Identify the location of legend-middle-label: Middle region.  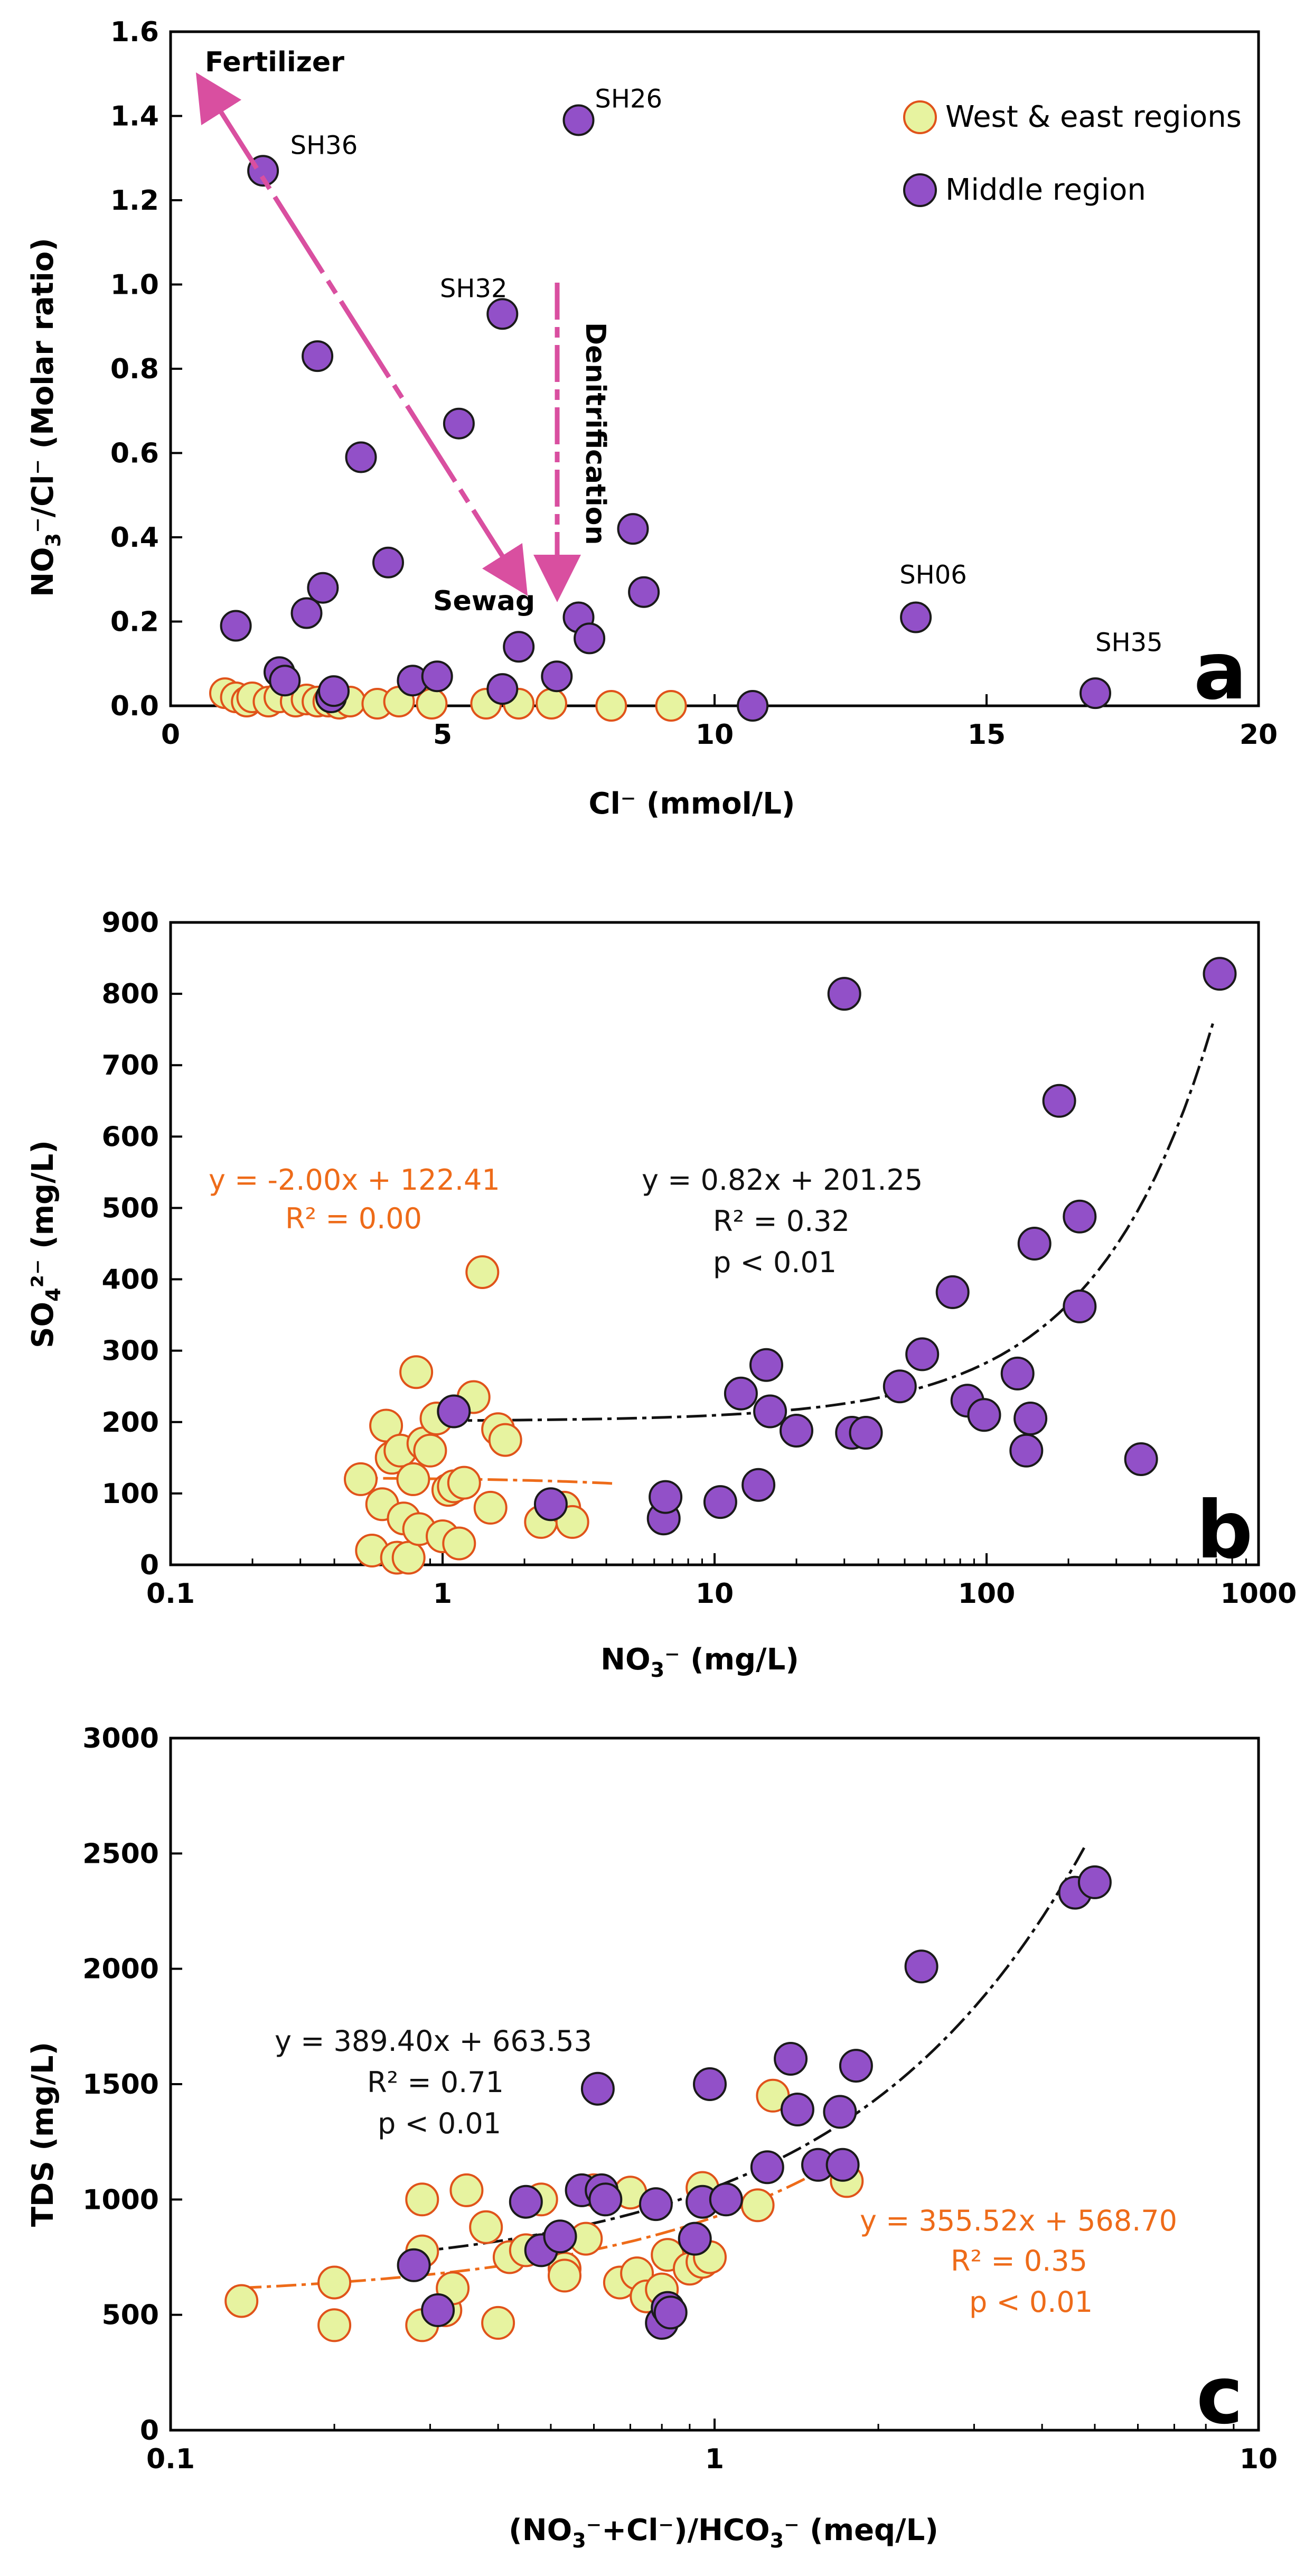
(1045, 190).